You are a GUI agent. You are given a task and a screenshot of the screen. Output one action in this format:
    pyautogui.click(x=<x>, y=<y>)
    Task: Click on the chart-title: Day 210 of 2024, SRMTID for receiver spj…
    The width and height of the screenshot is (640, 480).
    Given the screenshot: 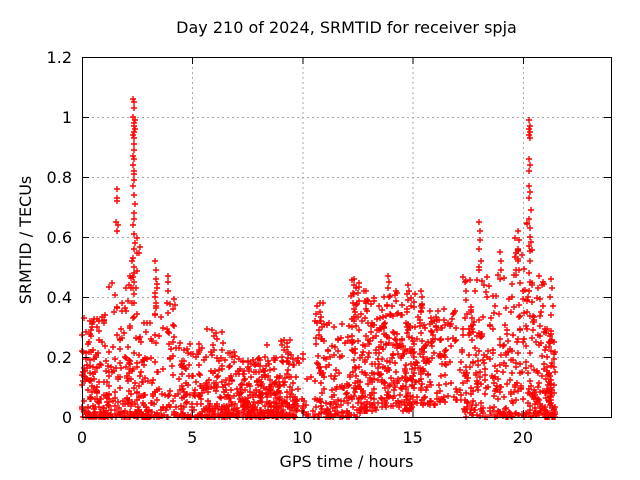 What is the action you would take?
    pyautogui.click(x=346, y=27)
    